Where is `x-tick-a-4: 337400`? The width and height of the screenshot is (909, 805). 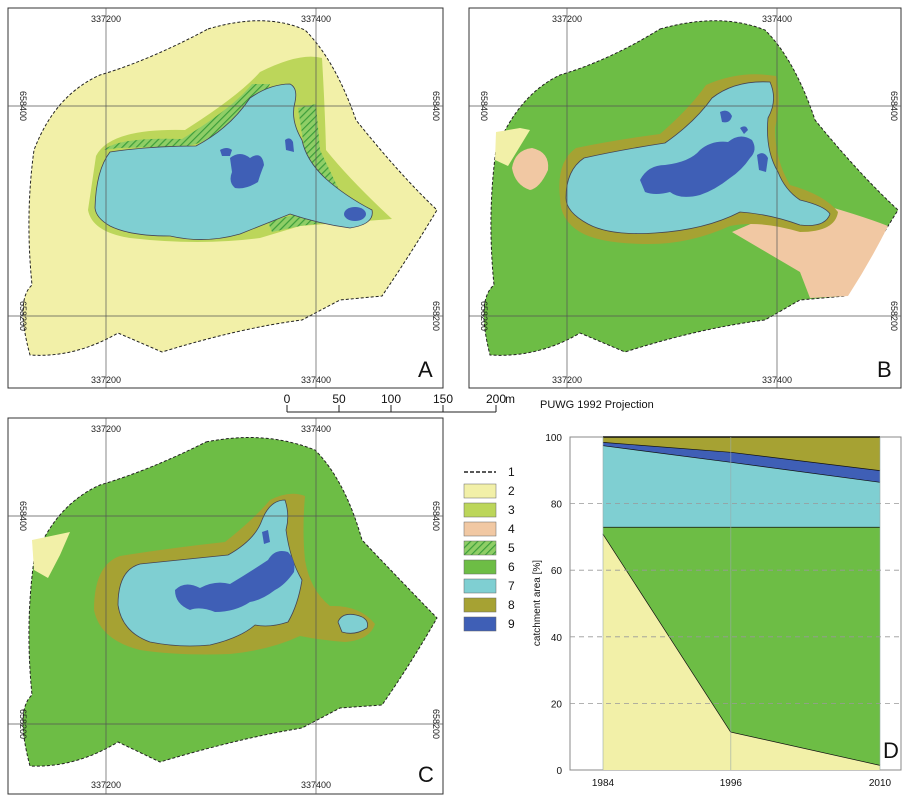 x-tick-a-4: 337400 is located at coordinates (316, 380).